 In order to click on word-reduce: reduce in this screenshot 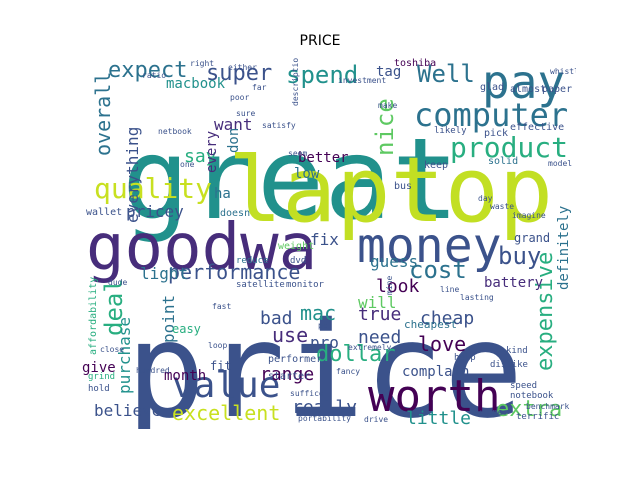, I will do `click(252, 261)`.